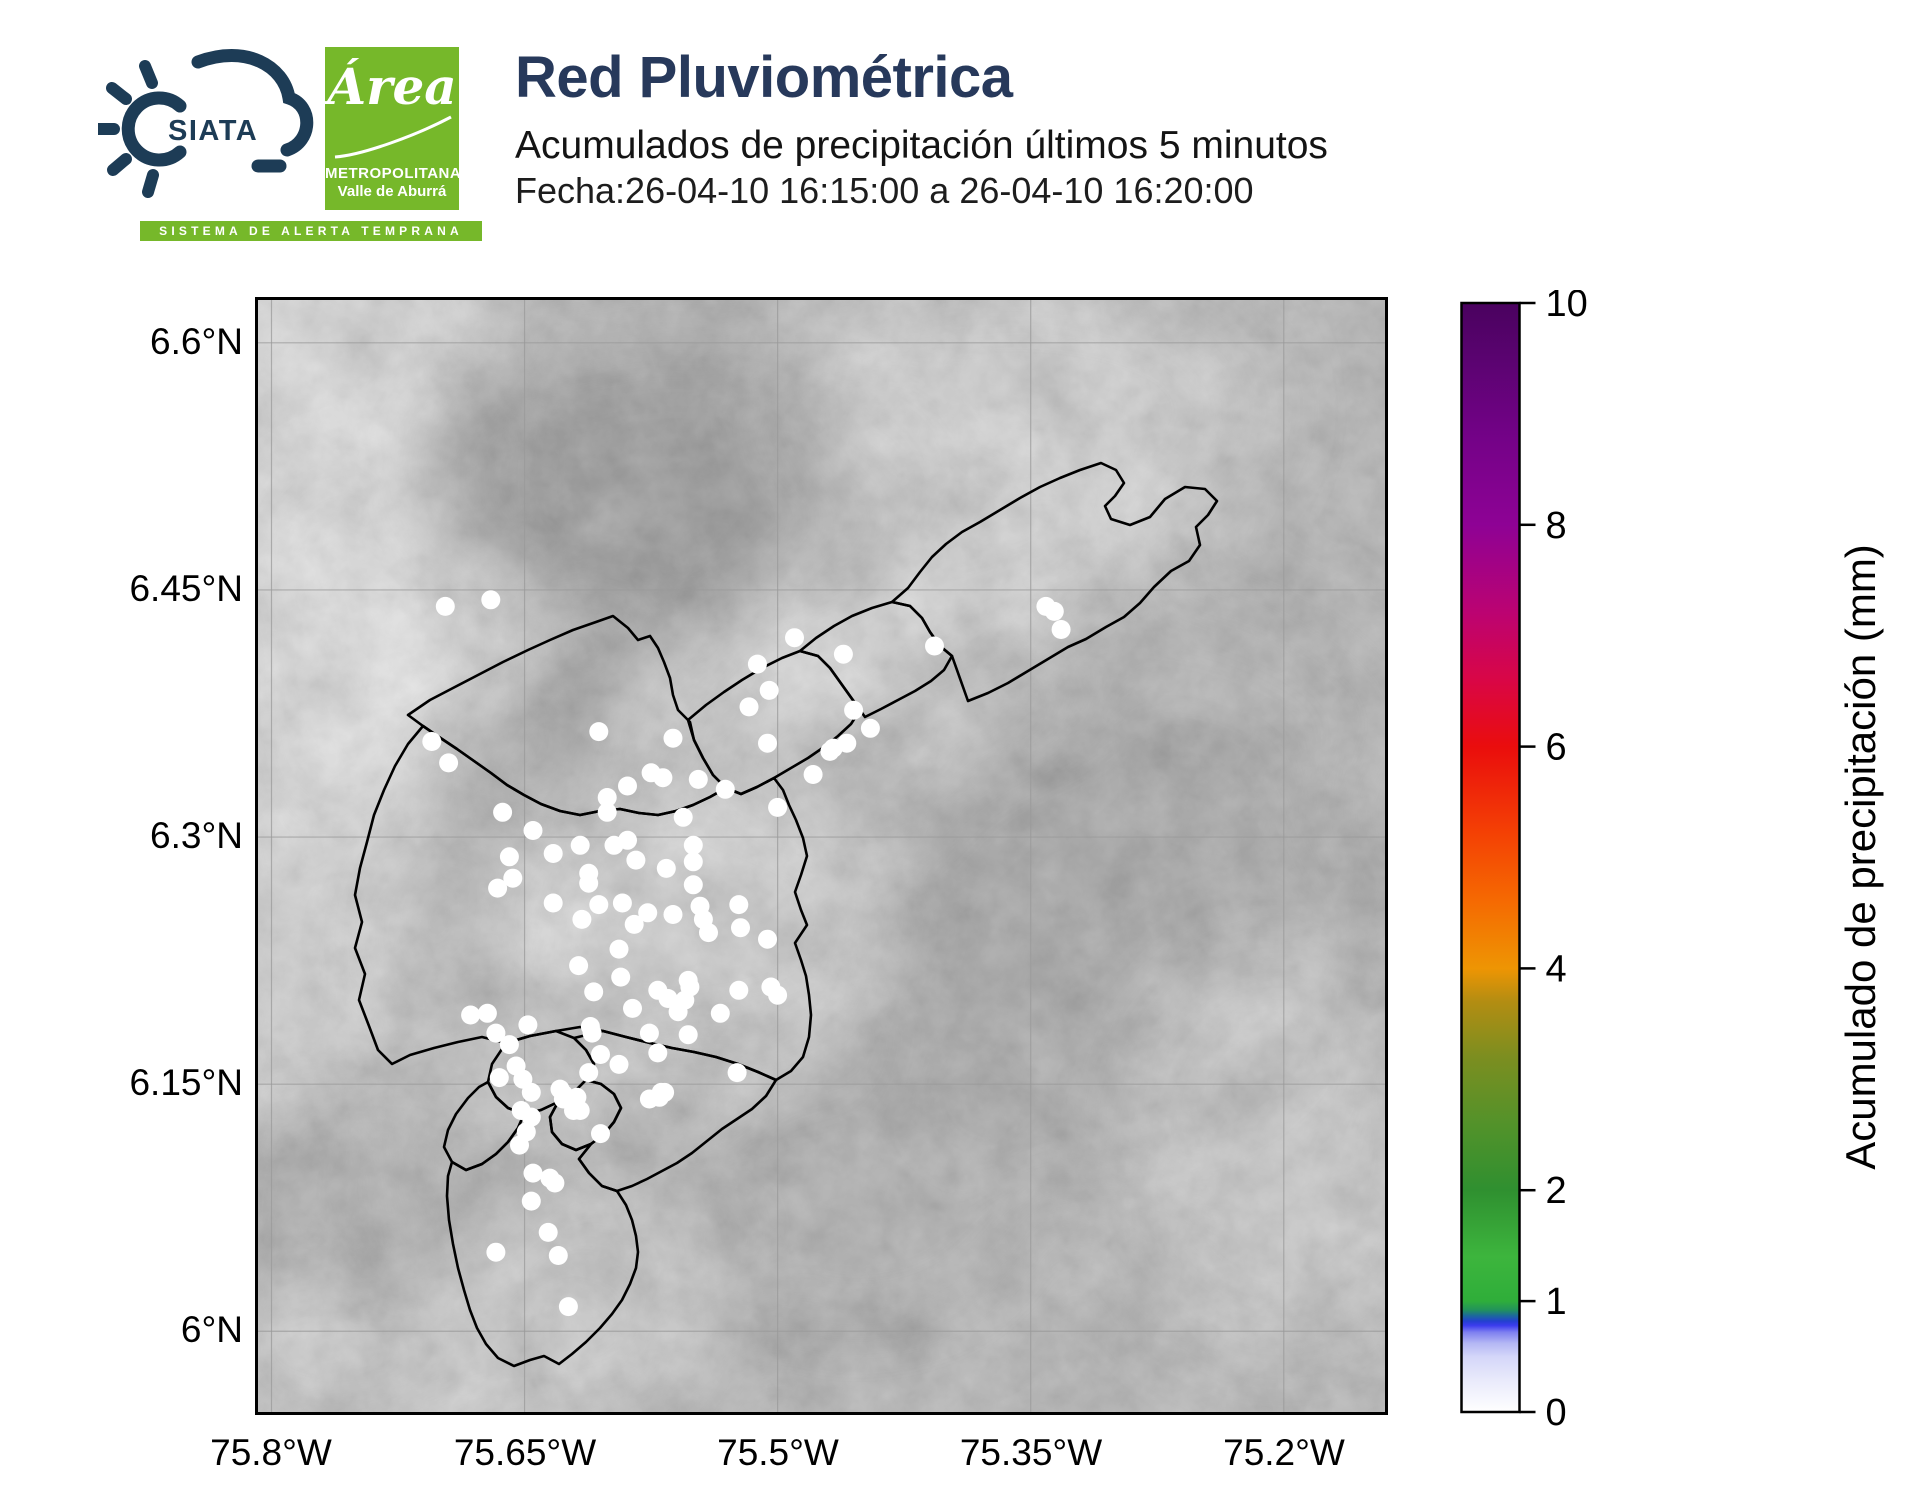 Image resolution: width=1925 pixels, height=1506 pixels. Describe the element at coordinates (1860, 857) in the screenshot. I see `colorbar-axis-label: Acumulado de precipitación (mm)` at that location.